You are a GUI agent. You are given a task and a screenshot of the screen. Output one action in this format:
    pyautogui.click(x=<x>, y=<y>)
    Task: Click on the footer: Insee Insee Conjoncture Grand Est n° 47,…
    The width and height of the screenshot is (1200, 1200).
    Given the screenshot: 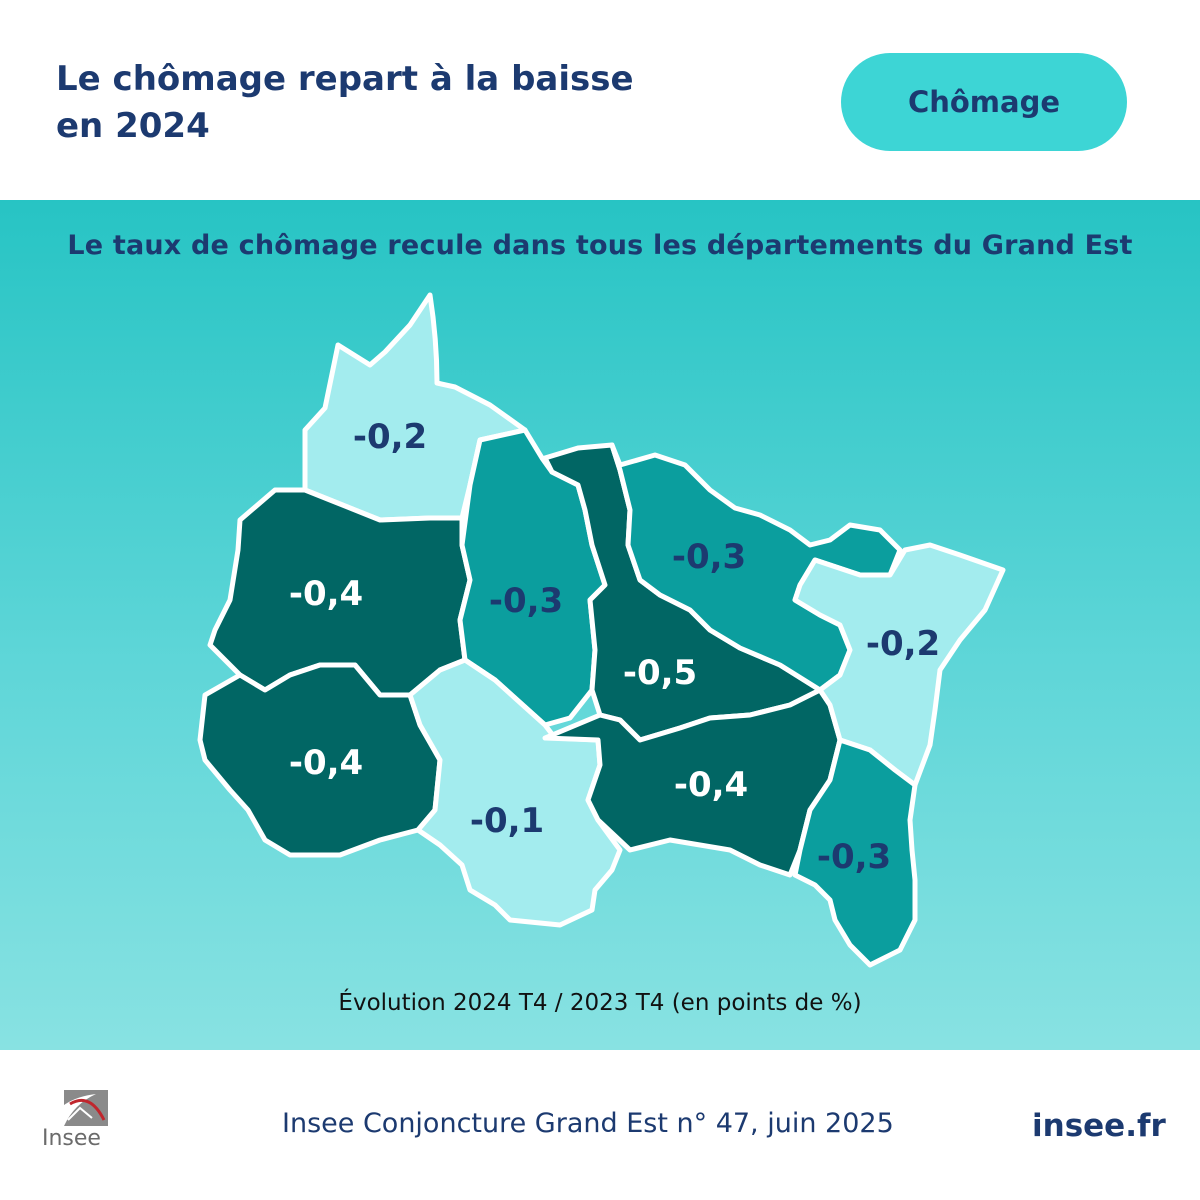 What is the action you would take?
    pyautogui.click(x=600, y=1125)
    